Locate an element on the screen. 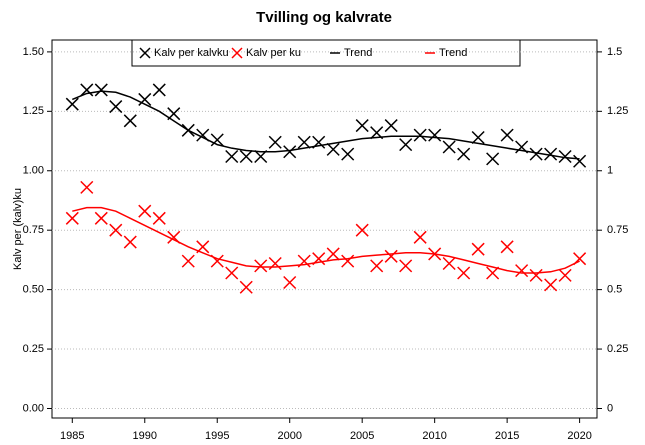  x-tick-label: 2005 is located at coordinates (362, 435).